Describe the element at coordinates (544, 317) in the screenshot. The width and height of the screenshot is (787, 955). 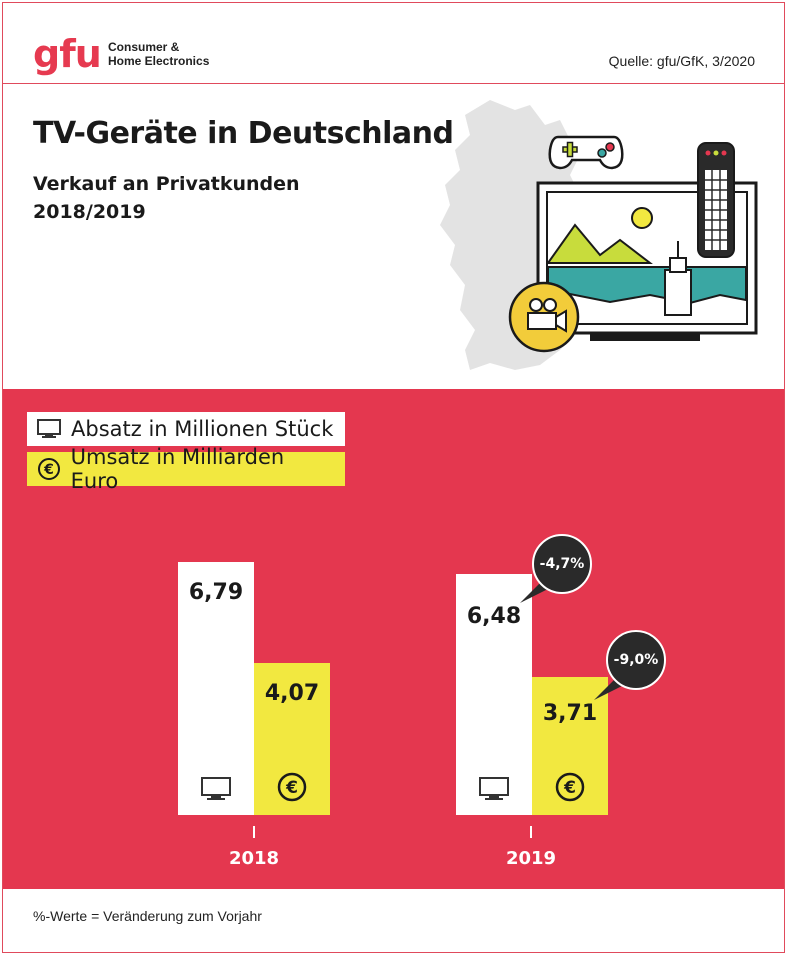
I see `video-camera-icon` at that location.